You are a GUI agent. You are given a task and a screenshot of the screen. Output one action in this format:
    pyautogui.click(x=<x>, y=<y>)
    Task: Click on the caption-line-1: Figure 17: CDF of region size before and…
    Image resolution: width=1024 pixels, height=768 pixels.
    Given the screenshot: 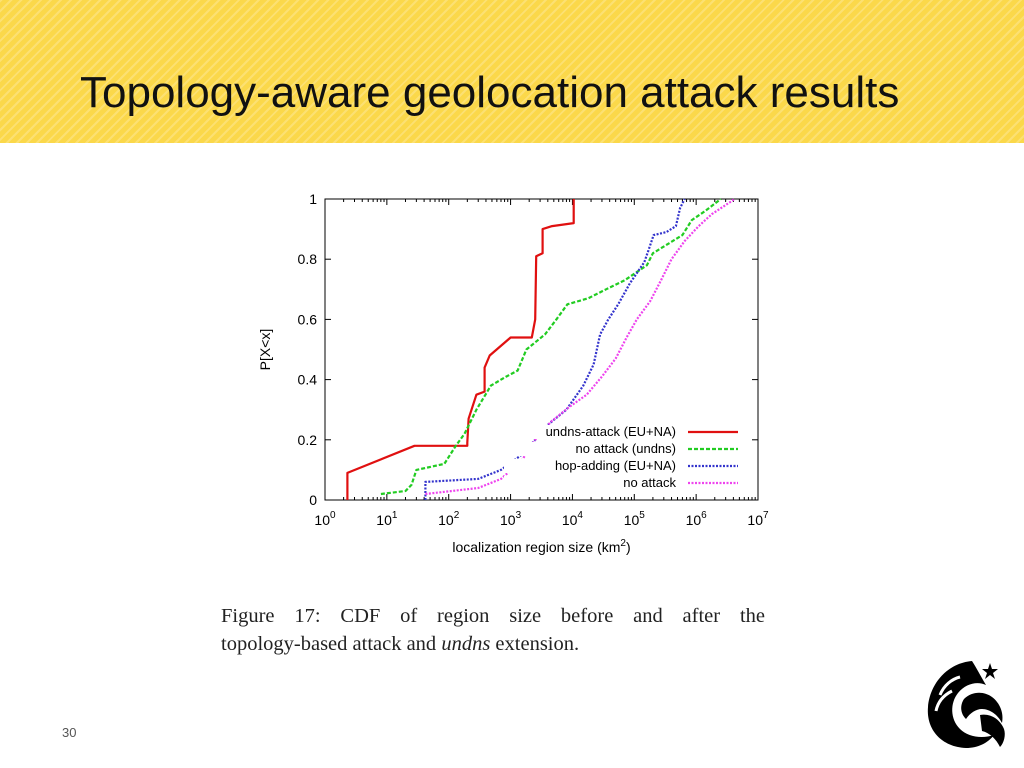 What is the action you would take?
    pyautogui.click(x=493, y=616)
    